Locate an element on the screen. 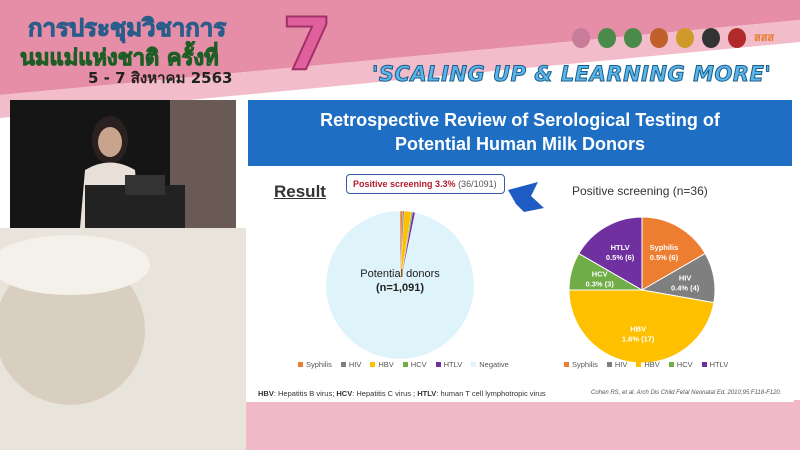 The image size is (800, 450). left-pie-label-line2: (n=1,091) is located at coordinates (400, 288).